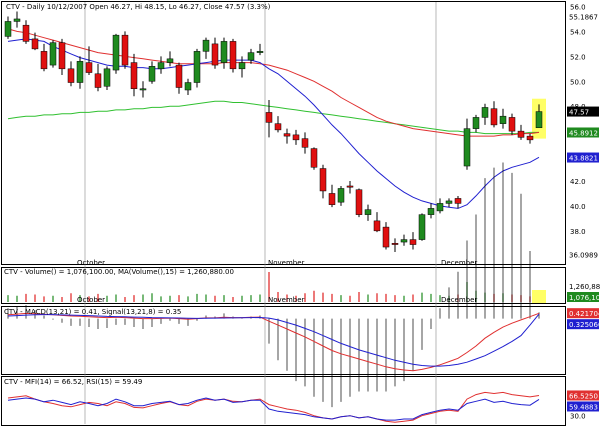 The width and height of the screenshot is (600, 432). What do you see at coordinates (91, 300) in the screenshot?
I see `month-label-october: October` at bounding box center [91, 300].